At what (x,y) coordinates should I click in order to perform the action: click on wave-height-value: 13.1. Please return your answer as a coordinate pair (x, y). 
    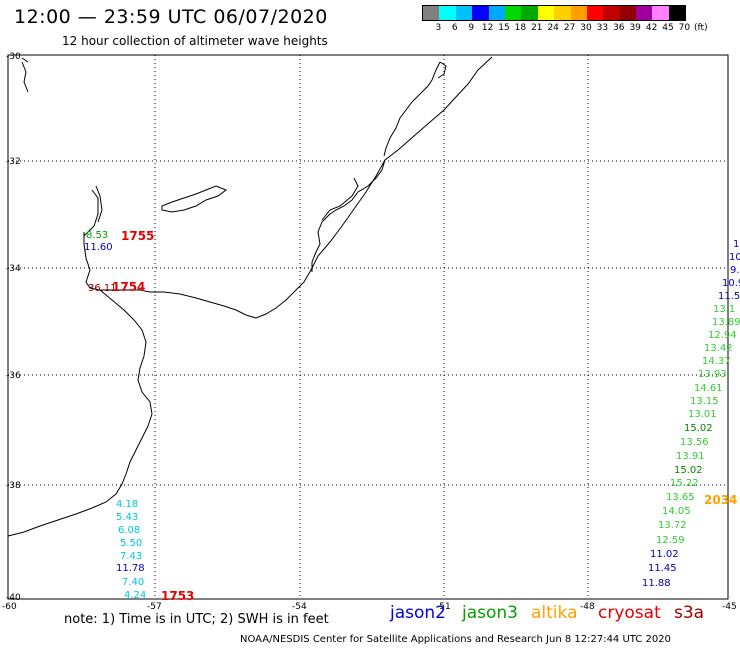
    Looking at the image, I should click on (724, 309).